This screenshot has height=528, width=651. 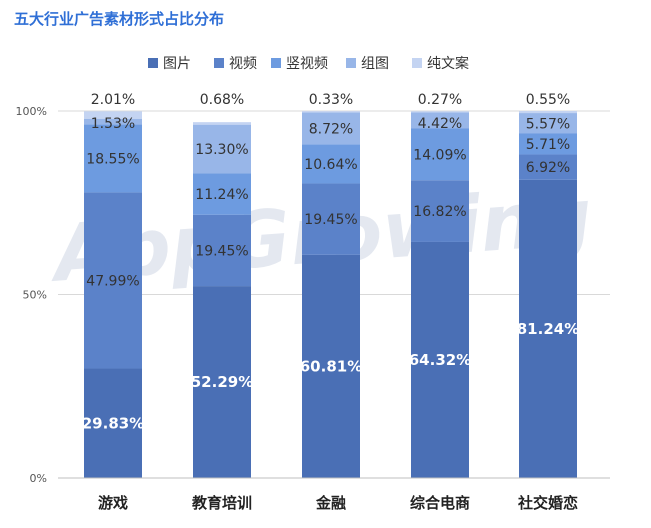 I want to click on data-label-1-2: 11.24%, so click(x=221, y=195).